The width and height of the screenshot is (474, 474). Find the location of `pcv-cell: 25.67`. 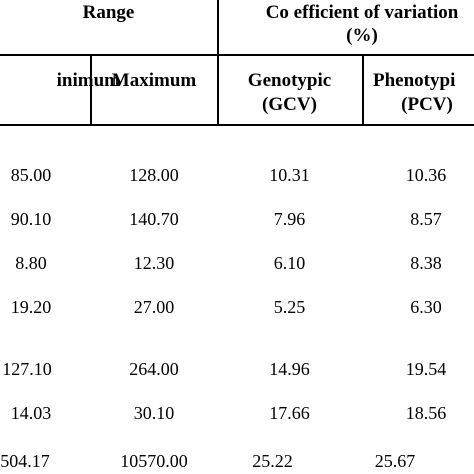

pcv-cell: 25.67 is located at coordinates (395, 461).